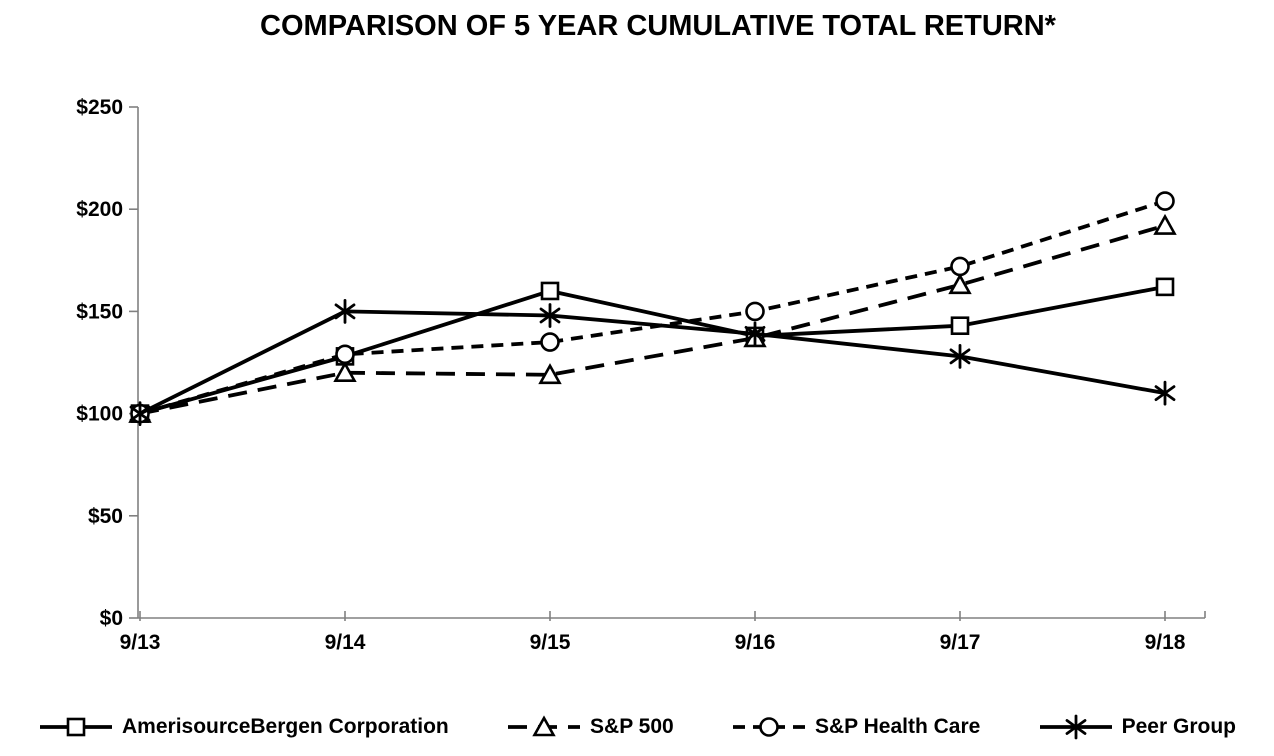  What do you see at coordinates (99, 311) in the screenshot?
I see `y-axis-tick-label: $150` at bounding box center [99, 311].